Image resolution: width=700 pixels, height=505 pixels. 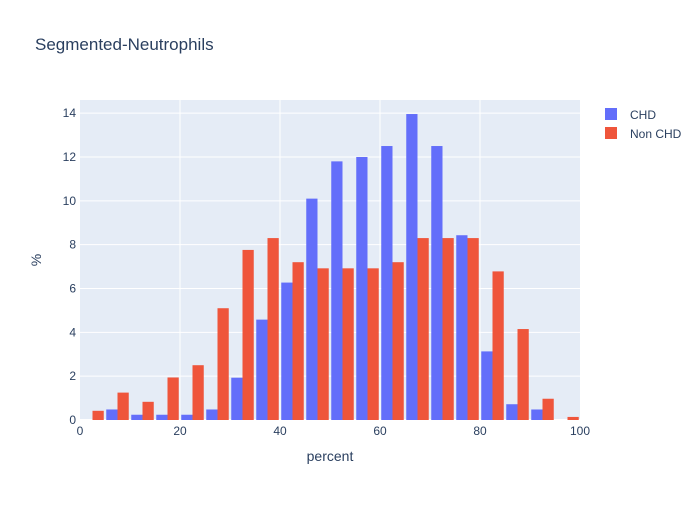 What do you see at coordinates (498, 345) in the screenshot?
I see `bar-non-chd: Non CHD: 6.78` at bounding box center [498, 345].